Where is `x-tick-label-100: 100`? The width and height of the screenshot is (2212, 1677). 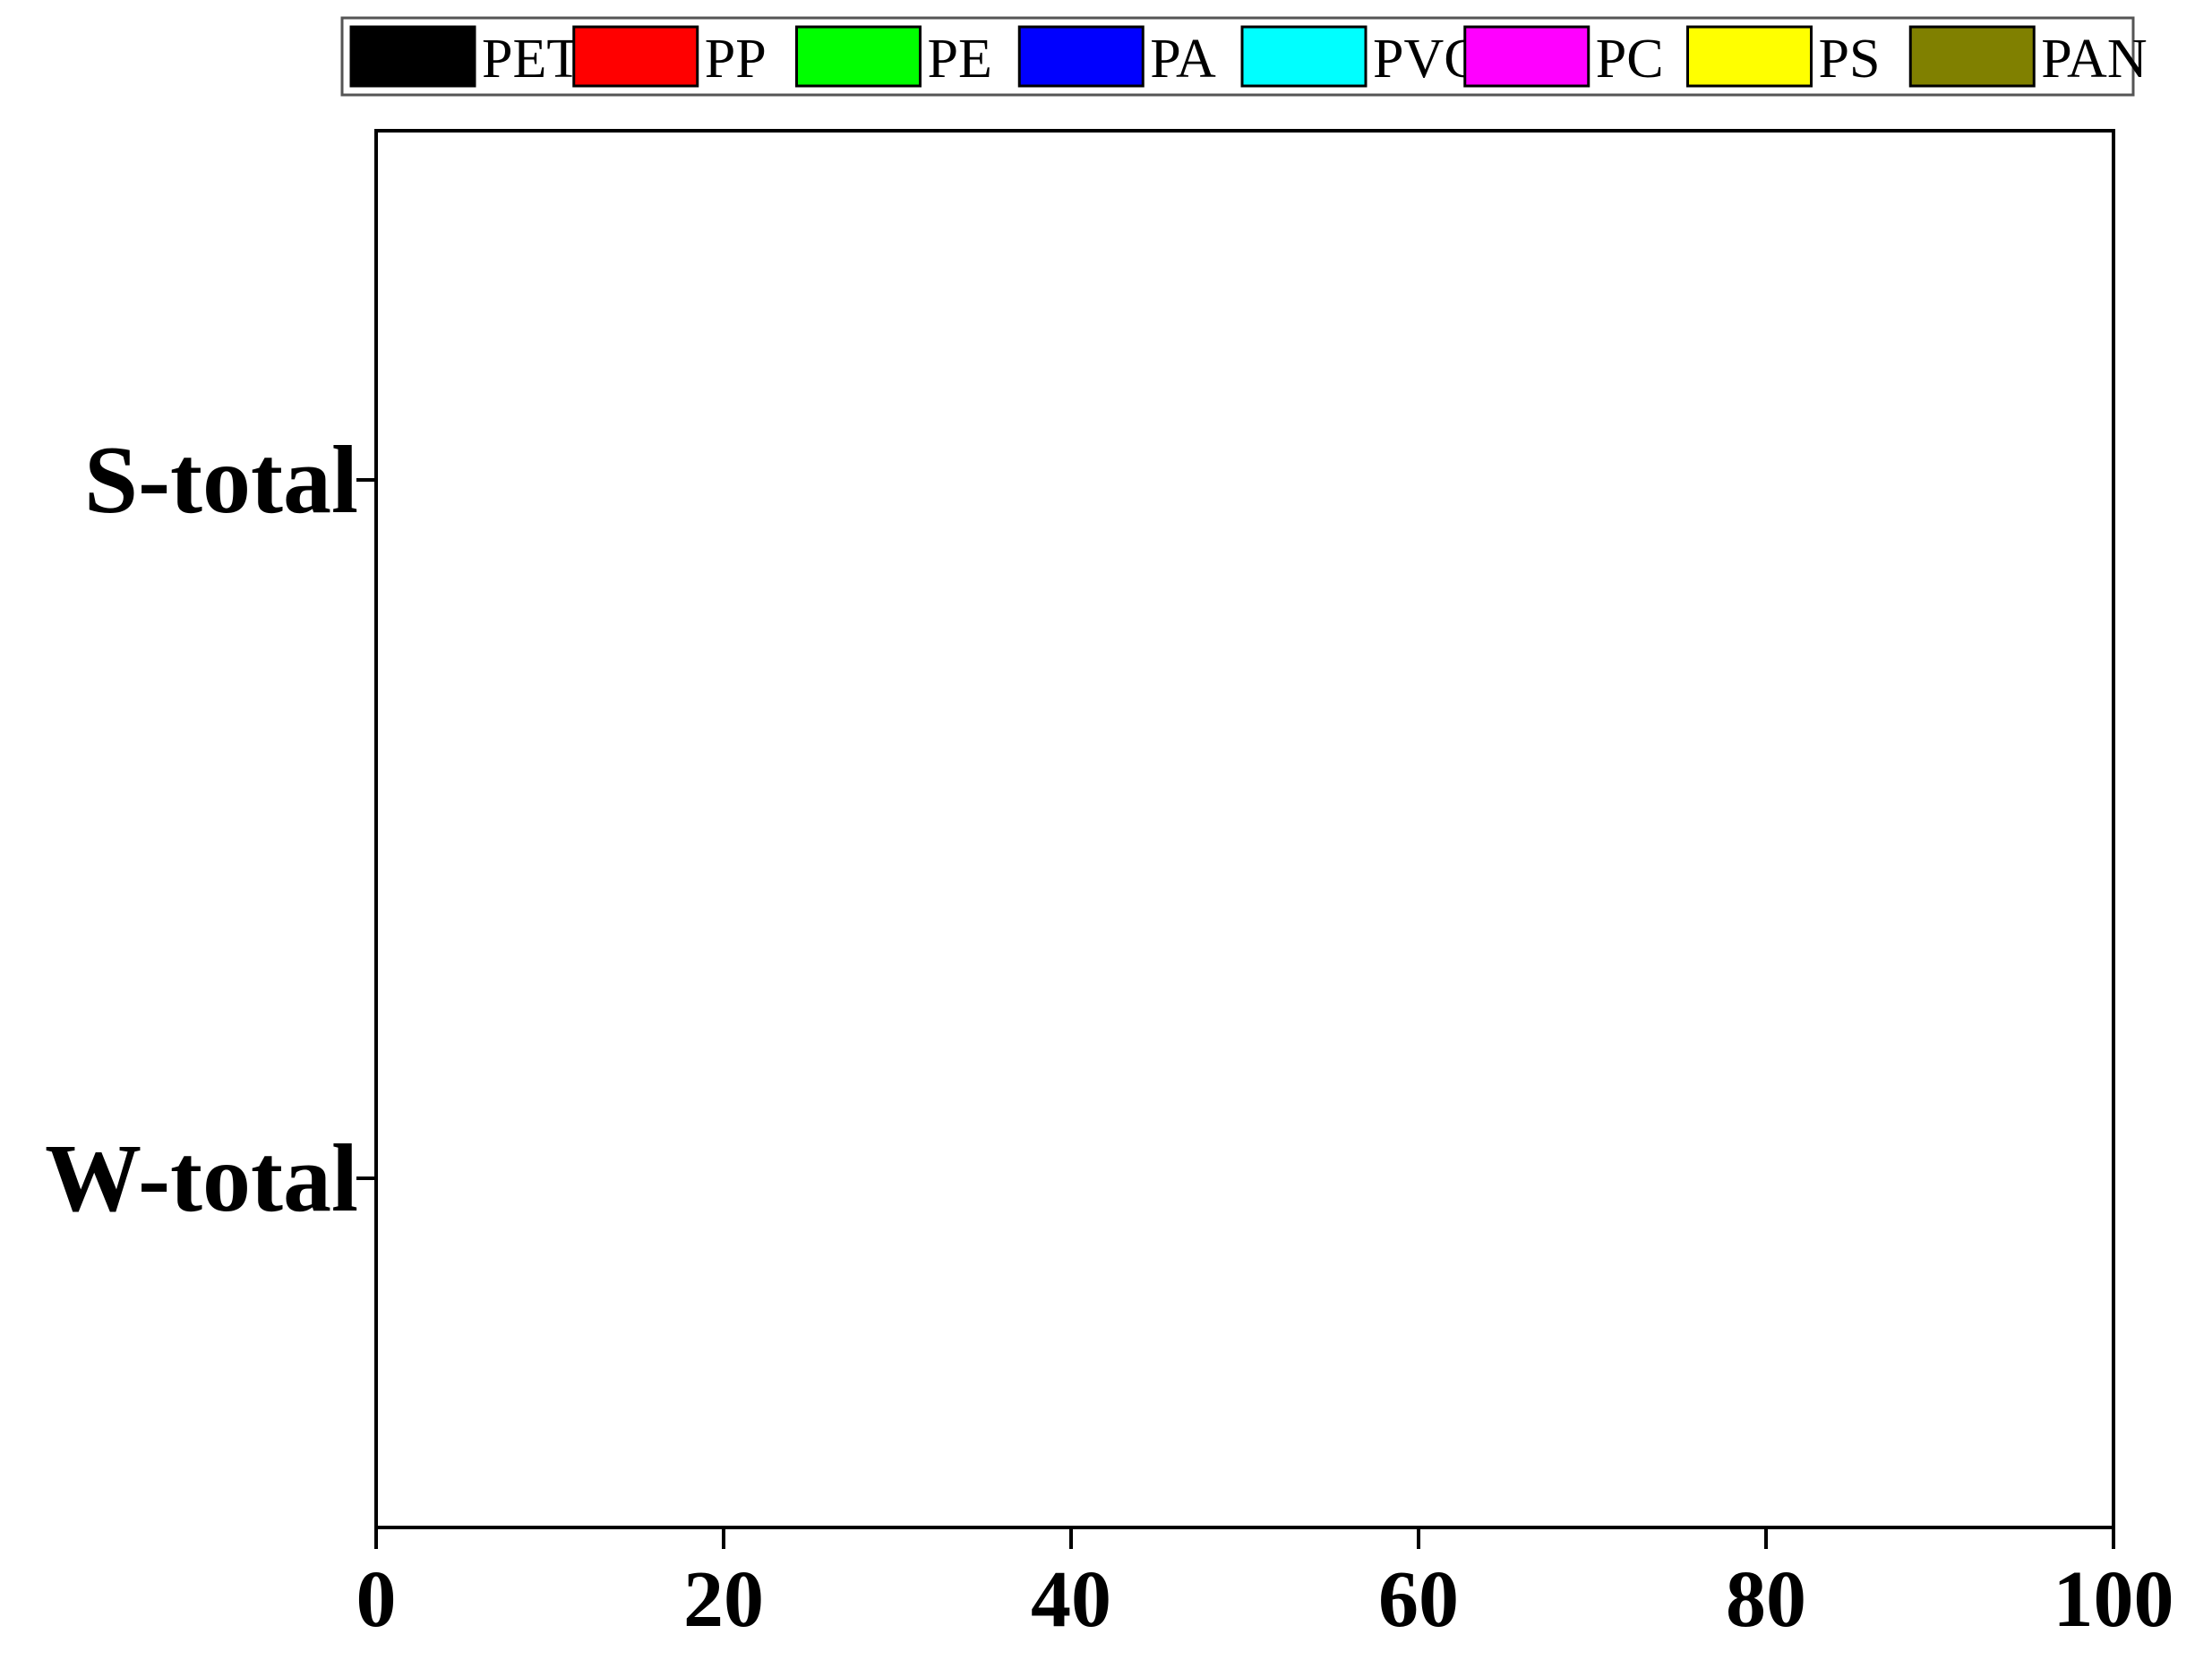
x-tick-label-100: 100 is located at coordinates (2113, 1599).